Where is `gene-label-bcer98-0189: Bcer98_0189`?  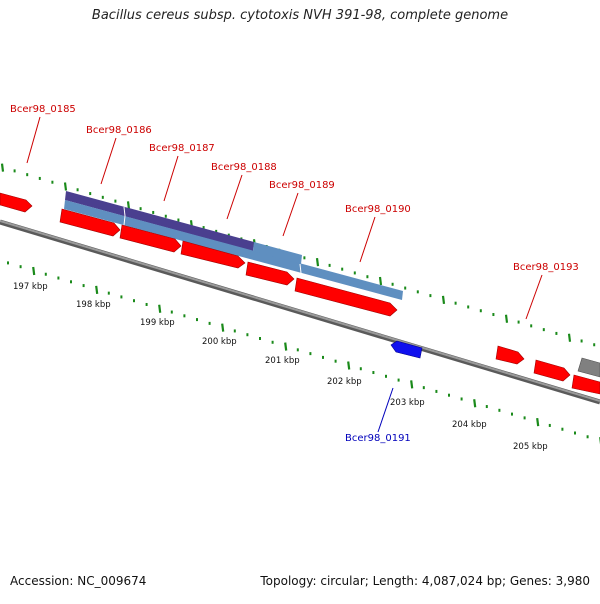
gene-label-bcer98-0189: Bcer98_0189 is located at coordinates (302, 185).